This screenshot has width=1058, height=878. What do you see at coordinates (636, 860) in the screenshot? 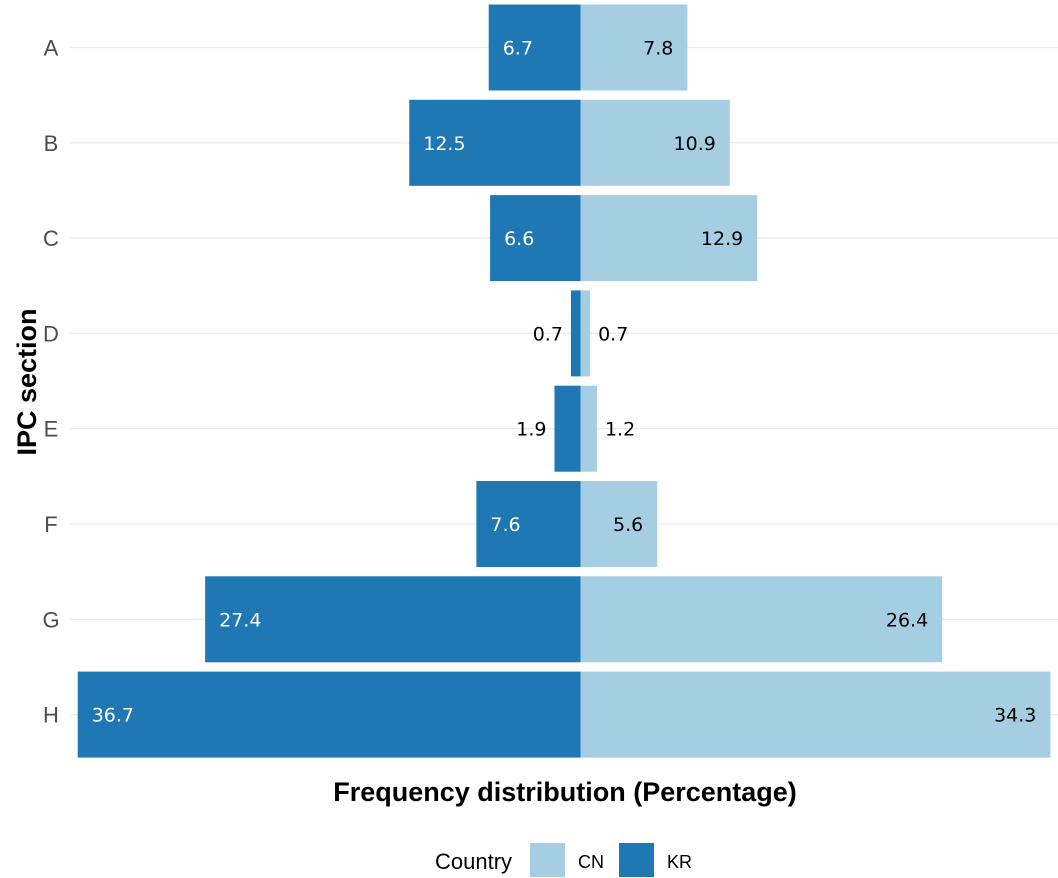
I see `legend-swatch-kr` at bounding box center [636, 860].